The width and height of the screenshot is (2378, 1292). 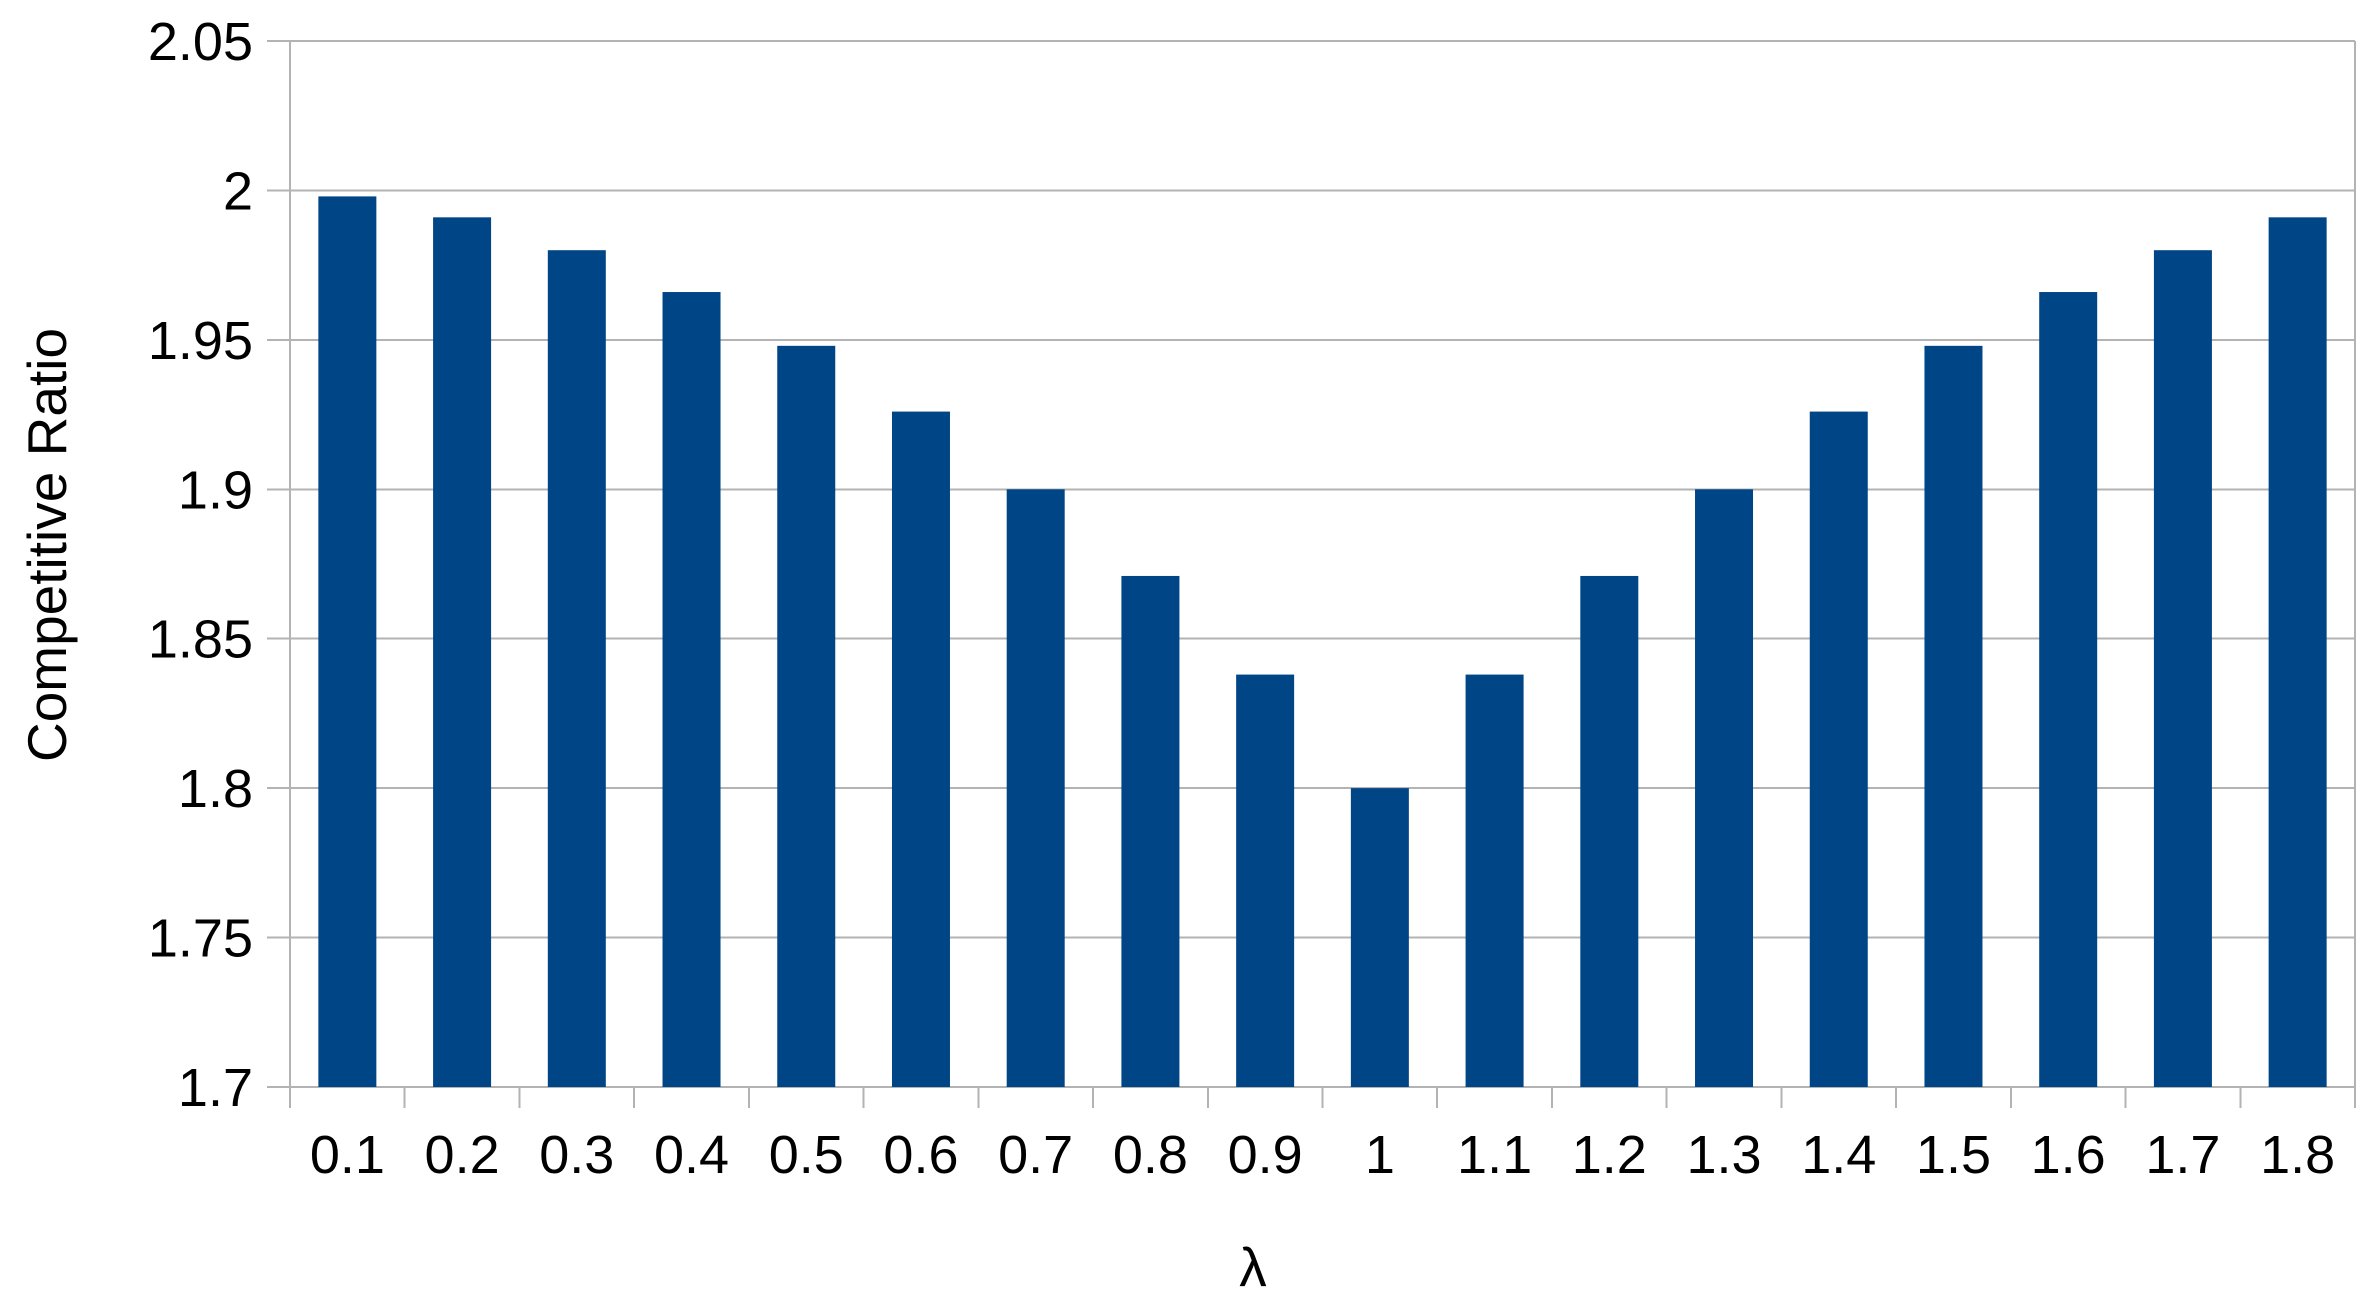 I want to click on x-tick-label: 1.1, so click(x=1494, y=1155).